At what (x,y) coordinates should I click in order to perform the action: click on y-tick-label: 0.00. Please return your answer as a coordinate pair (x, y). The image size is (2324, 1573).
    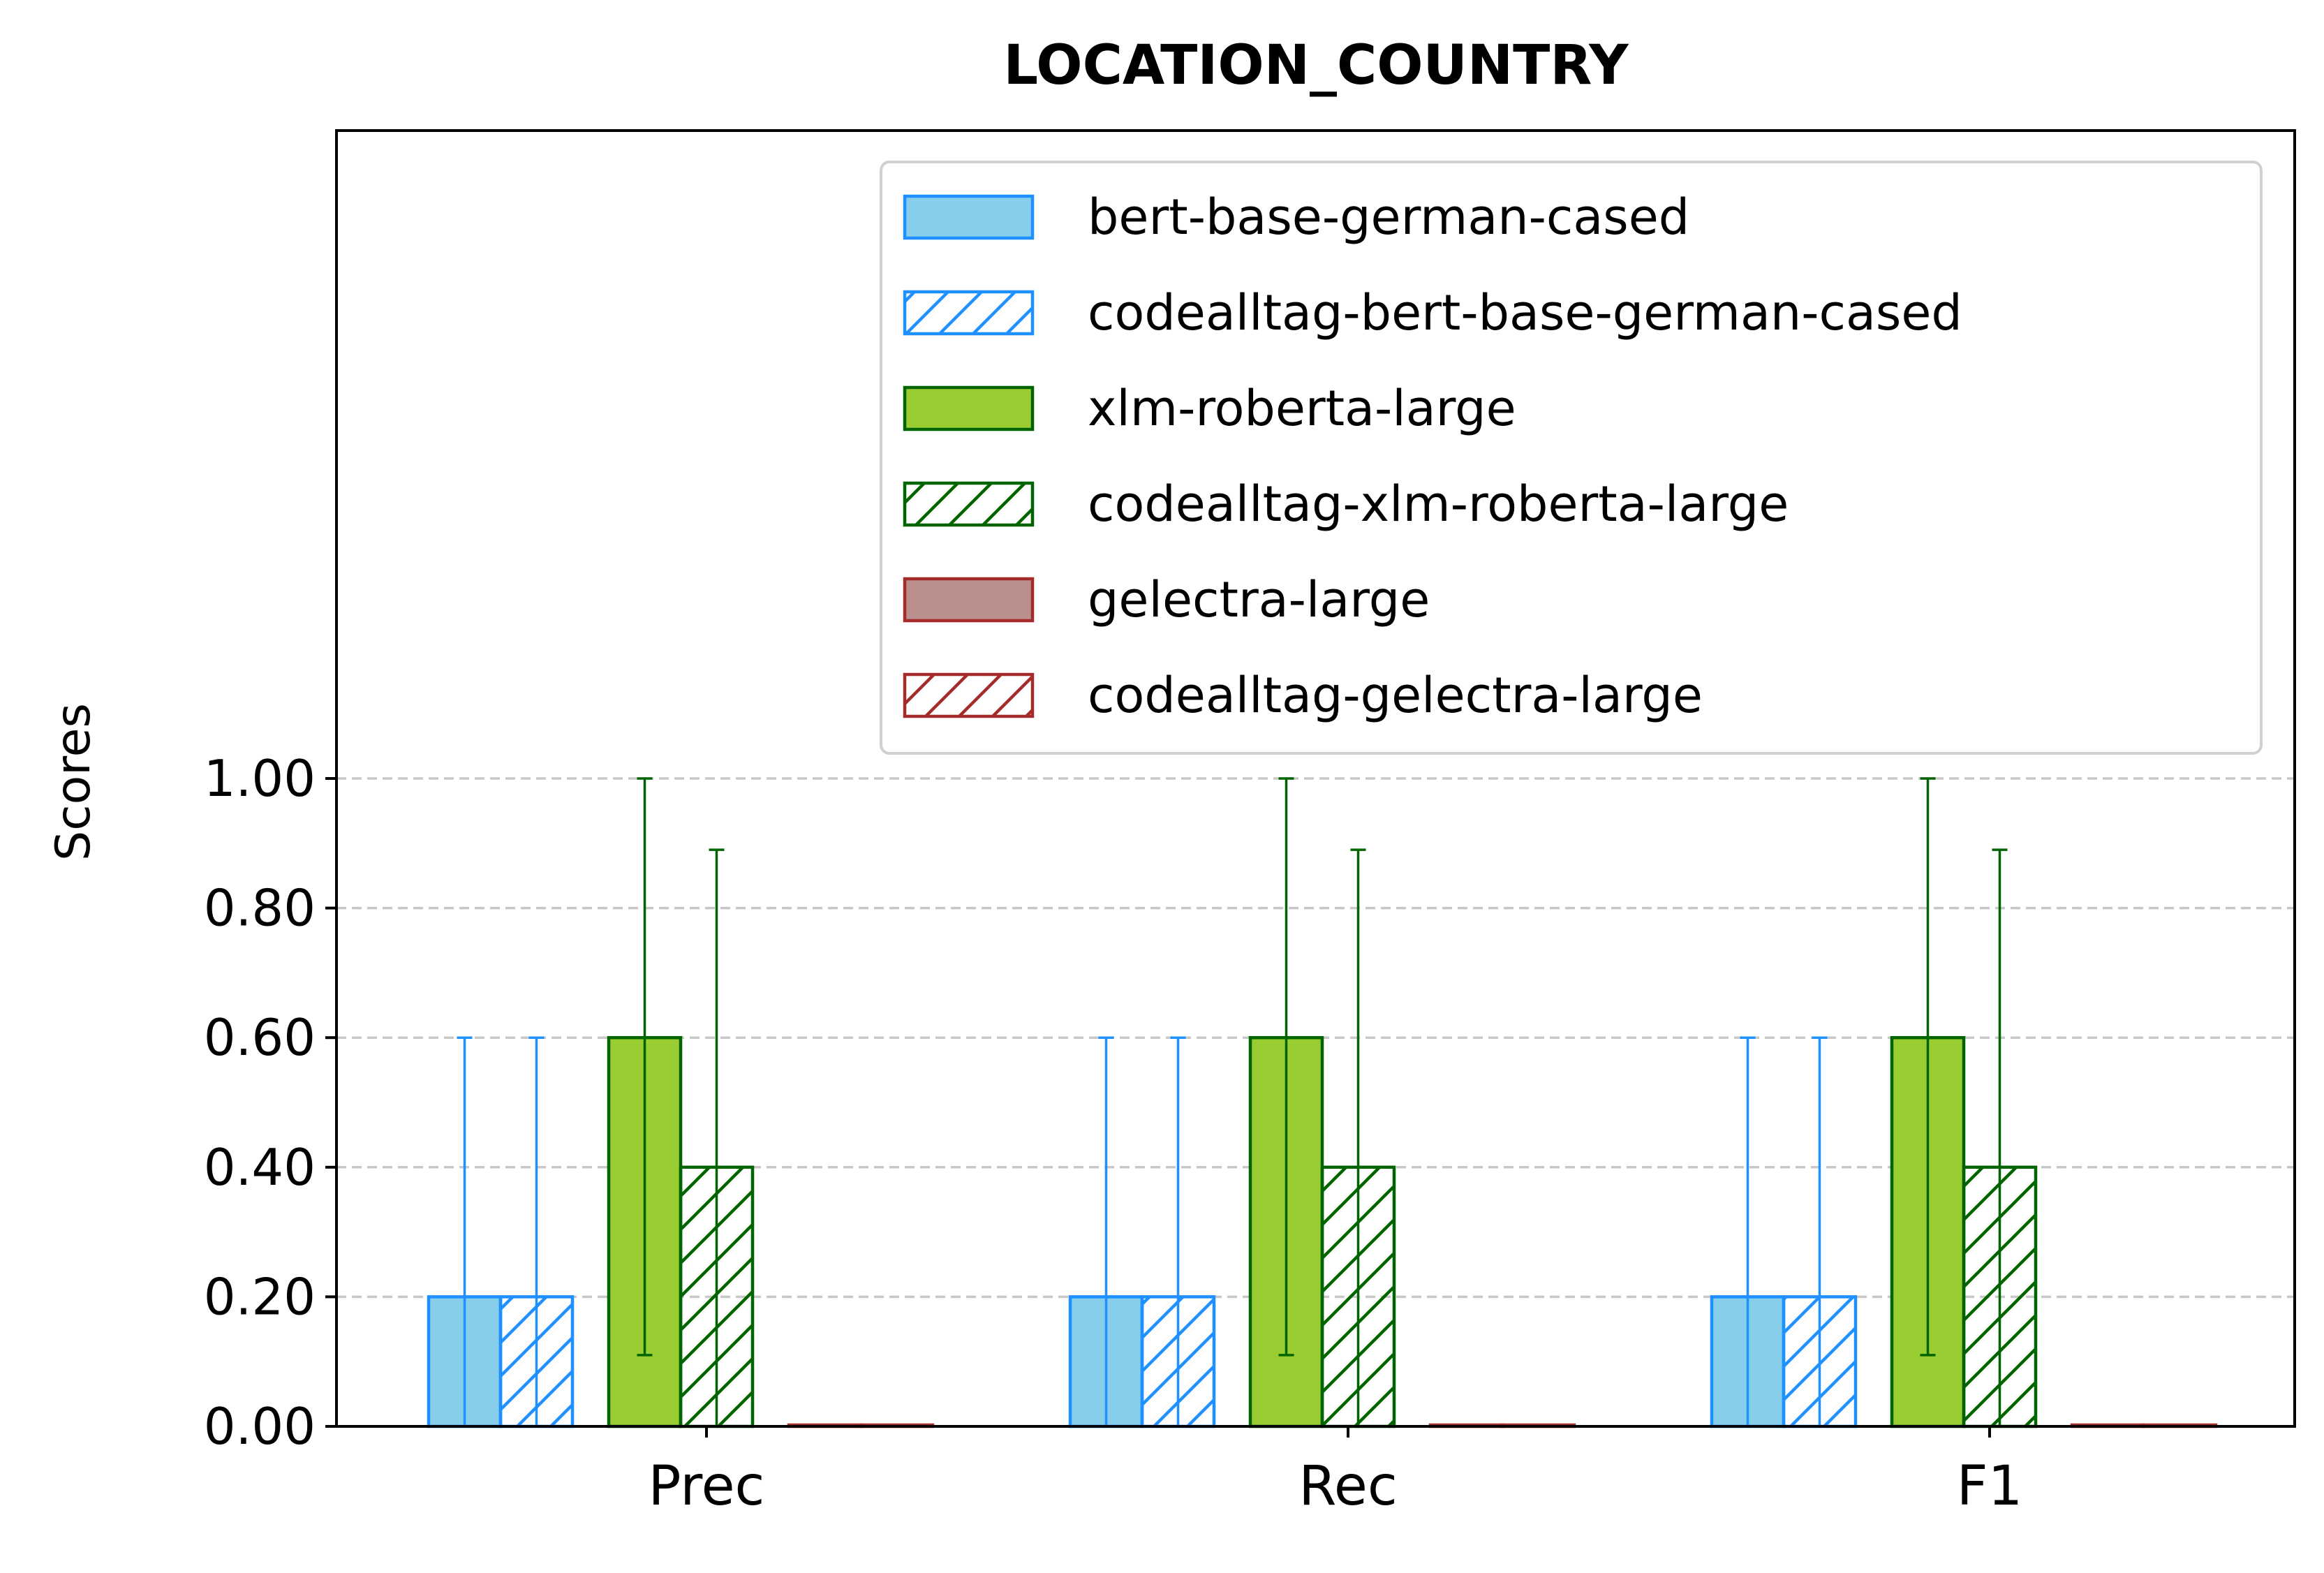
    Looking at the image, I should click on (260, 1427).